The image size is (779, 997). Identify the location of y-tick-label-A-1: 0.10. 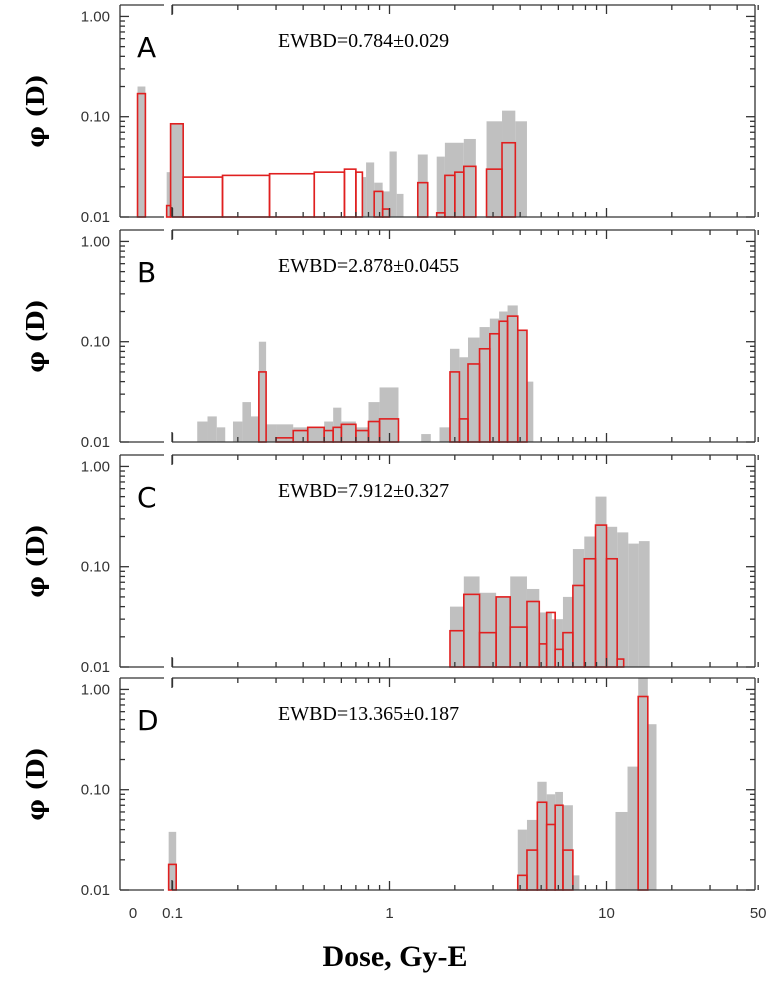
(95, 117).